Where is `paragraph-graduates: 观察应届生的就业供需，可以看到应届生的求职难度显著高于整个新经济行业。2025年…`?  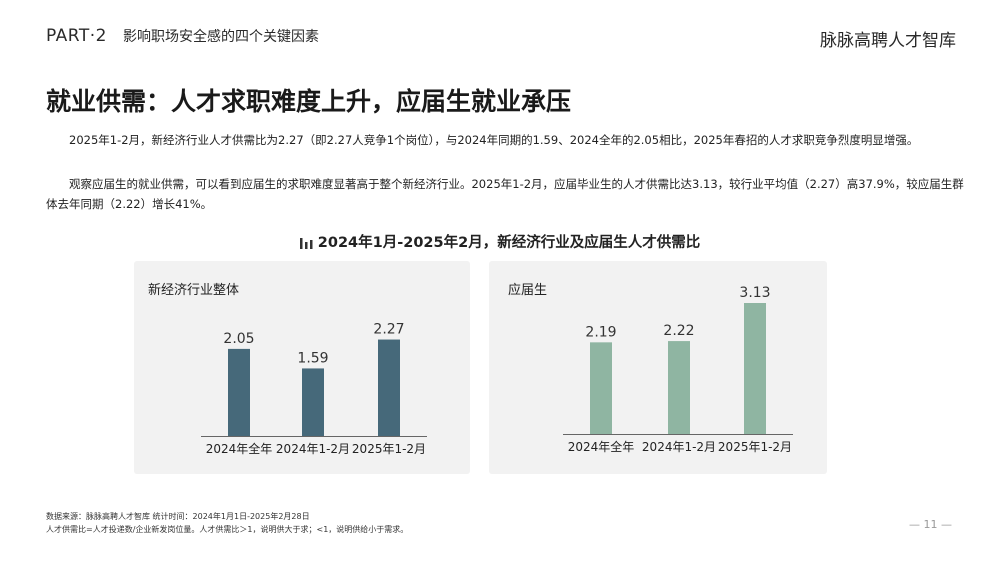
paragraph-graduates: 观察应届生的就业供需，可以看到应届生的求职难度显著高于整个新经济行业。2025年… is located at coordinates (505, 194).